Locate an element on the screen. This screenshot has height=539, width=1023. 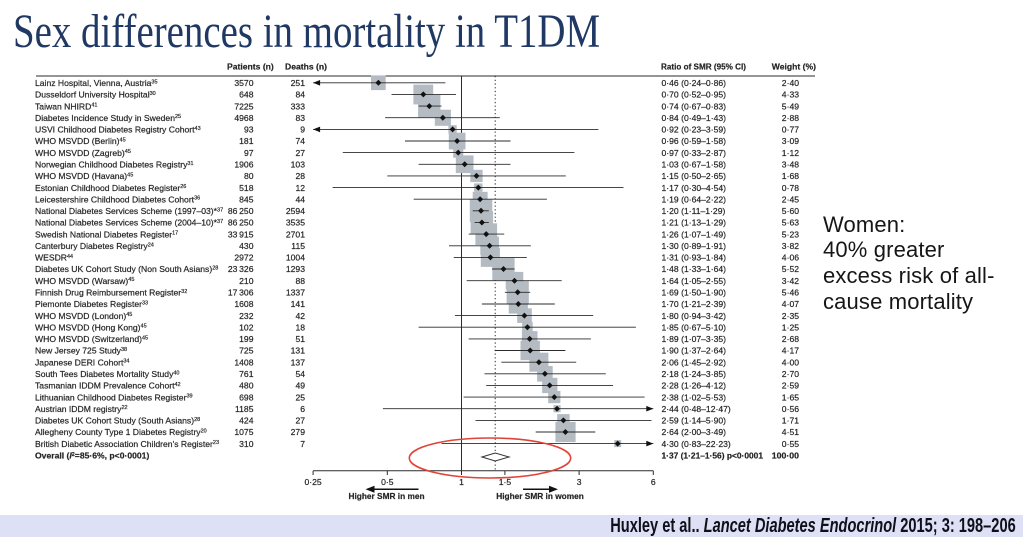
svg-text: 4968 is located at coordinates (243, 118).